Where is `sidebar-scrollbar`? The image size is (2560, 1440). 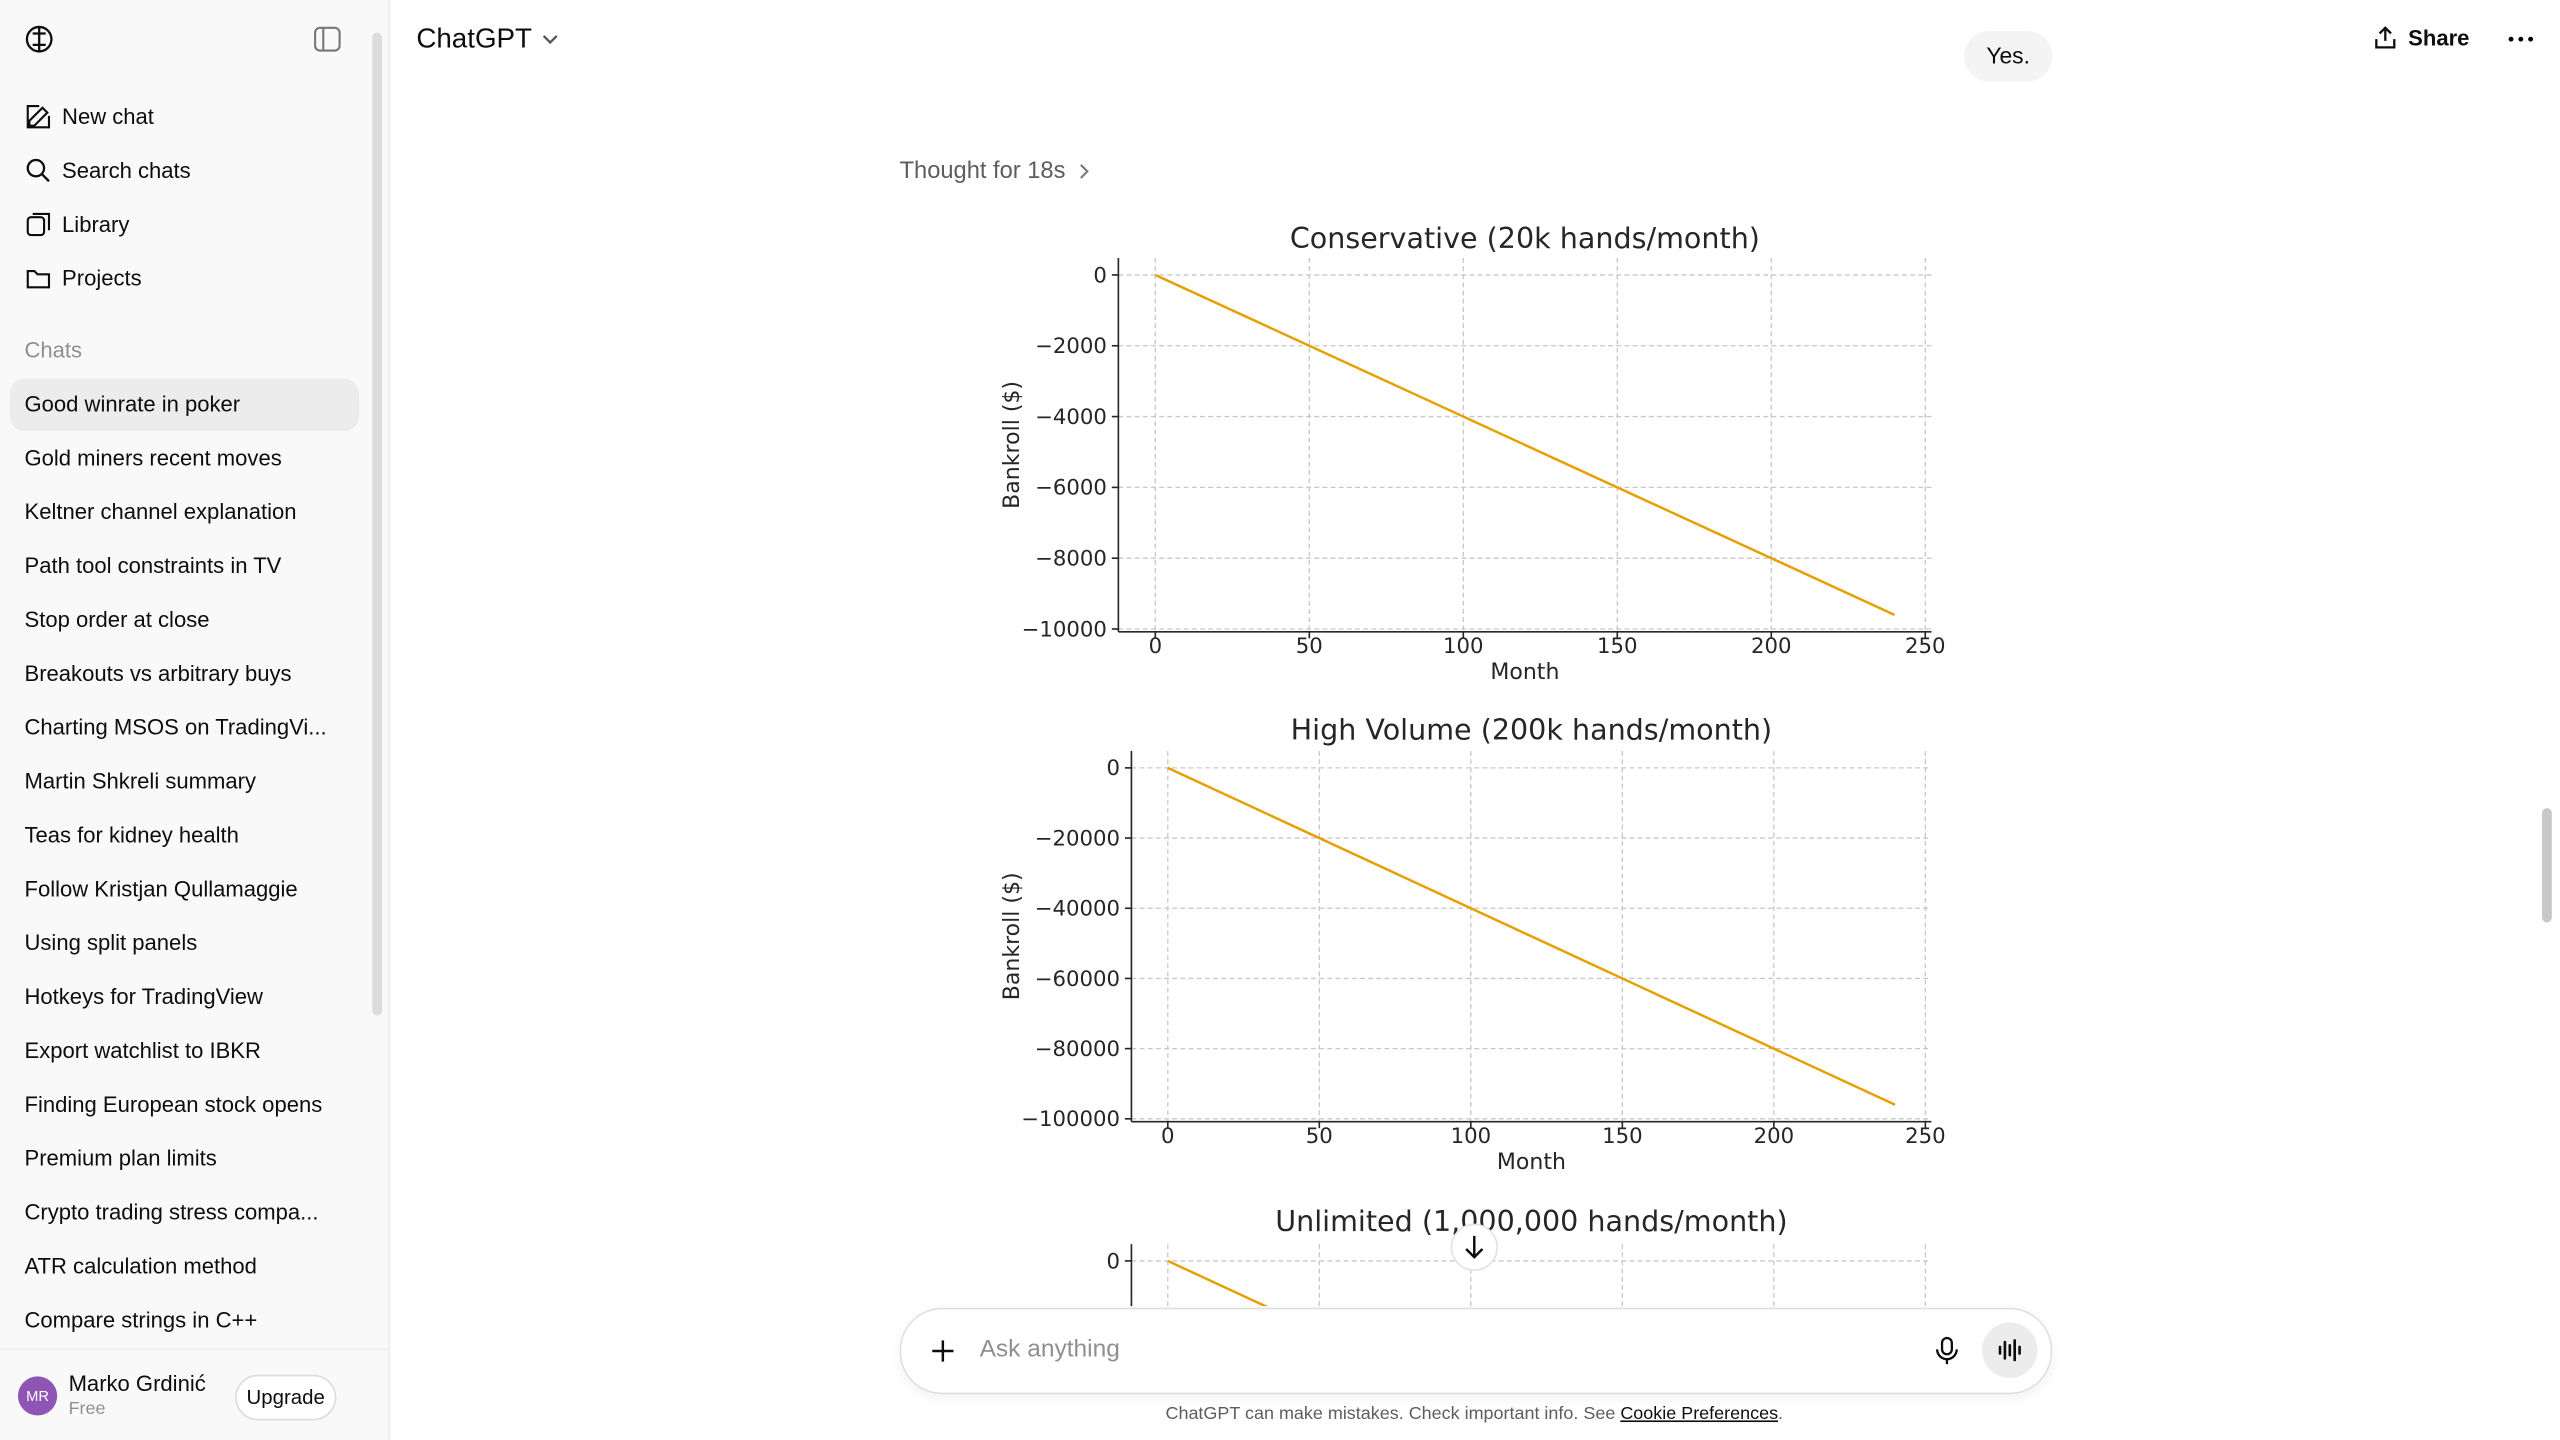 sidebar-scrollbar is located at coordinates (377, 524).